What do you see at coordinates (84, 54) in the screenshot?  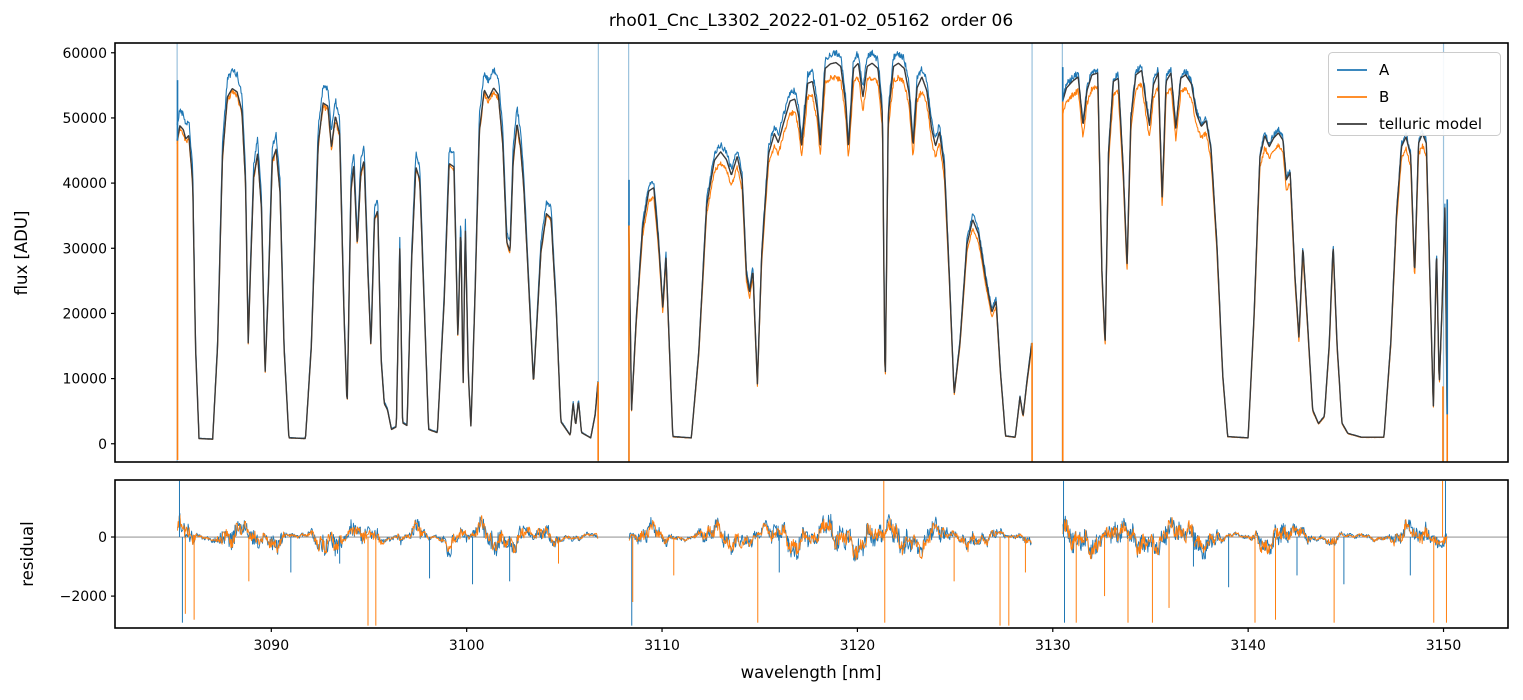 I see `flux-y-tick-label: 60000` at bounding box center [84, 54].